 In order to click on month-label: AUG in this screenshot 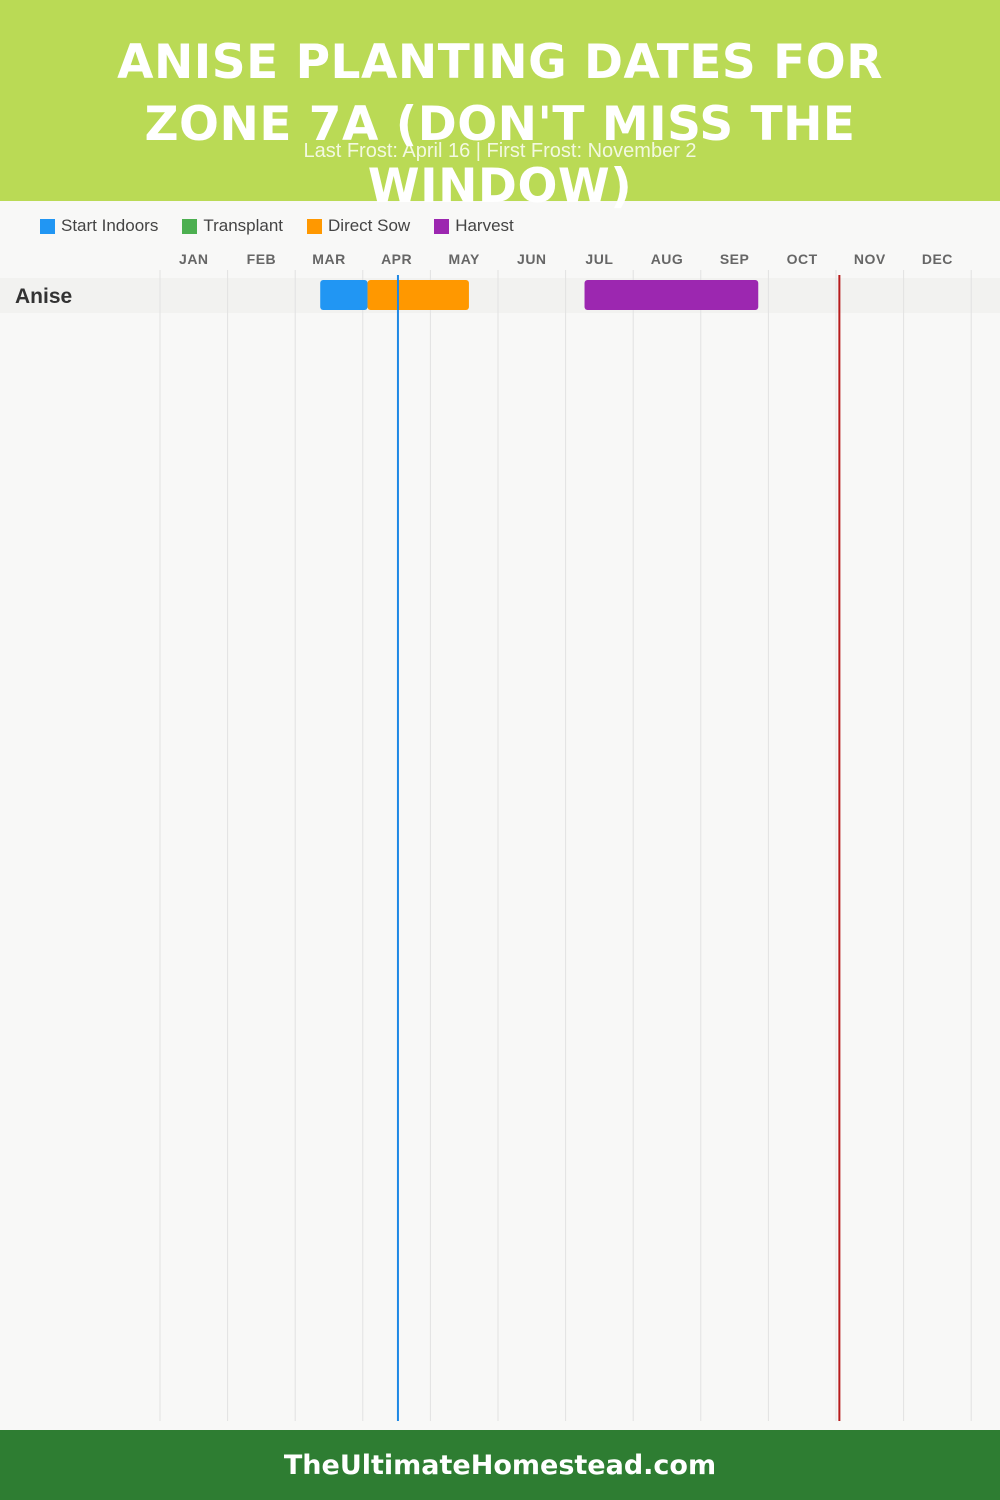, I will do `click(667, 259)`.